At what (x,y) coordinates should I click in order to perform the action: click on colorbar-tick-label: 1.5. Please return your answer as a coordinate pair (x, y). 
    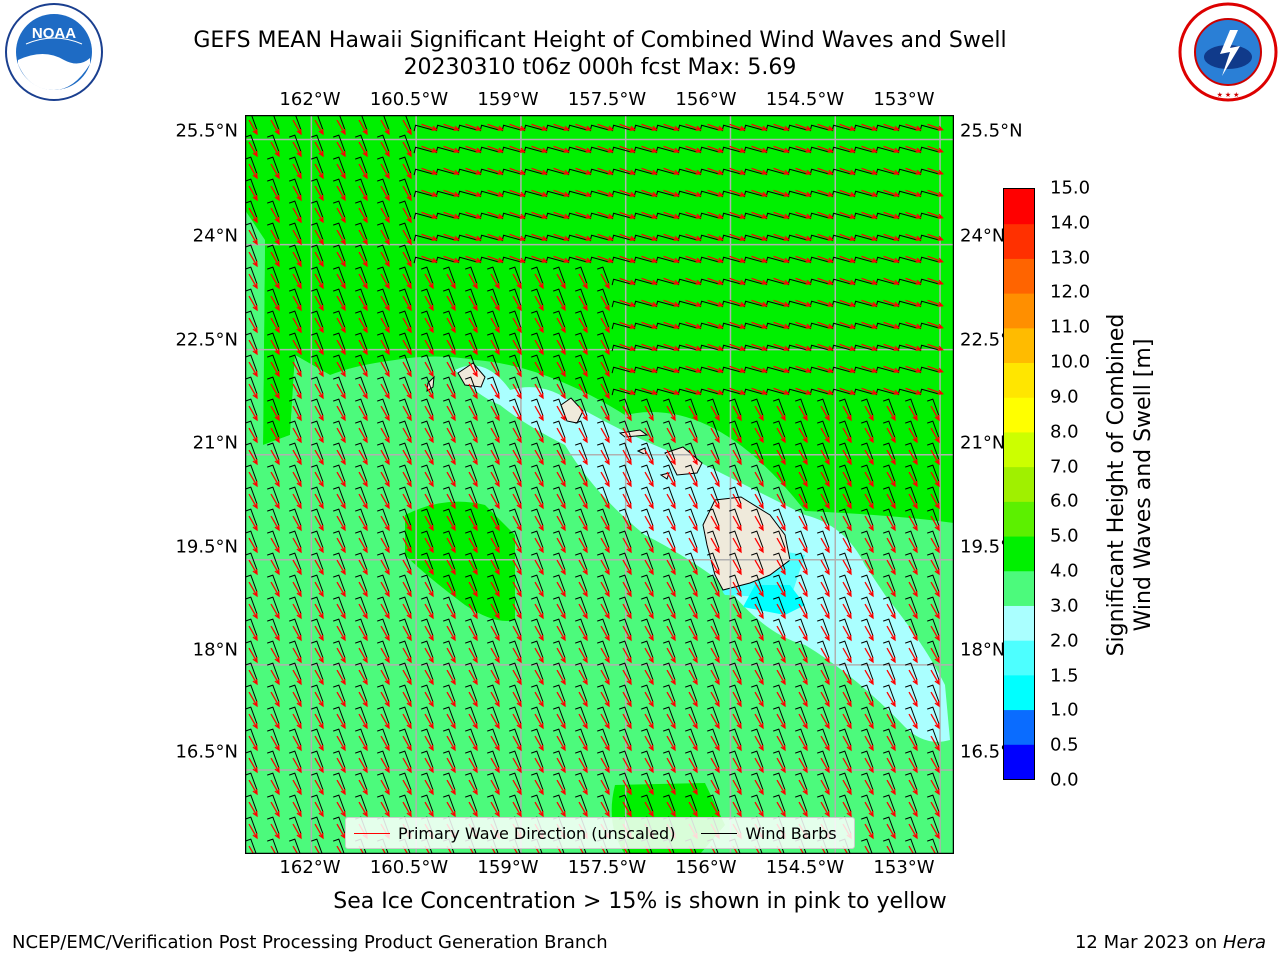
    Looking at the image, I should click on (1064, 676).